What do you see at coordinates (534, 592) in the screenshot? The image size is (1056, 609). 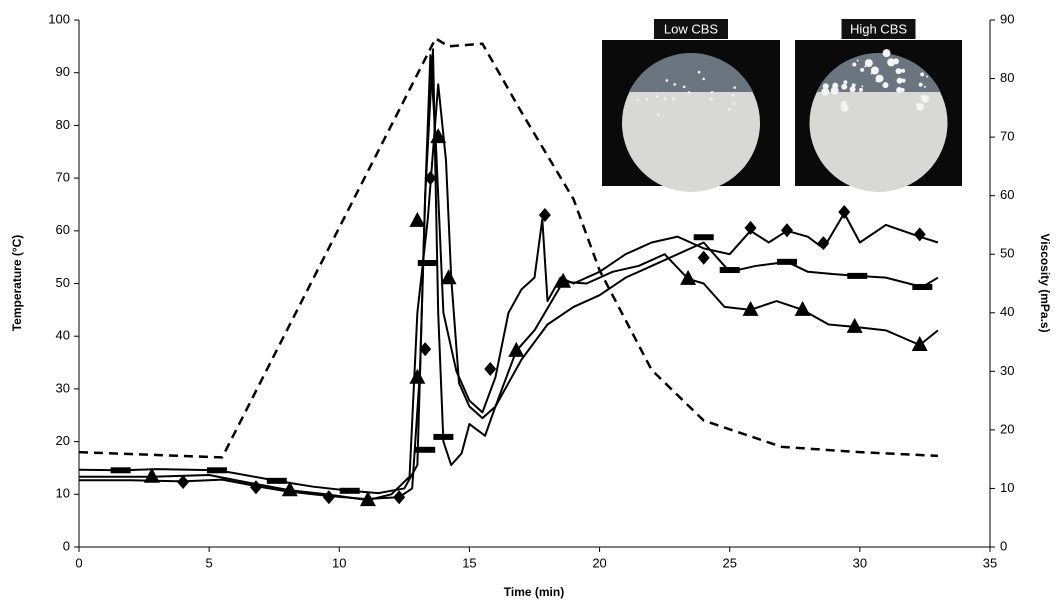 I see `x-axis-title: Time (min)` at bounding box center [534, 592].